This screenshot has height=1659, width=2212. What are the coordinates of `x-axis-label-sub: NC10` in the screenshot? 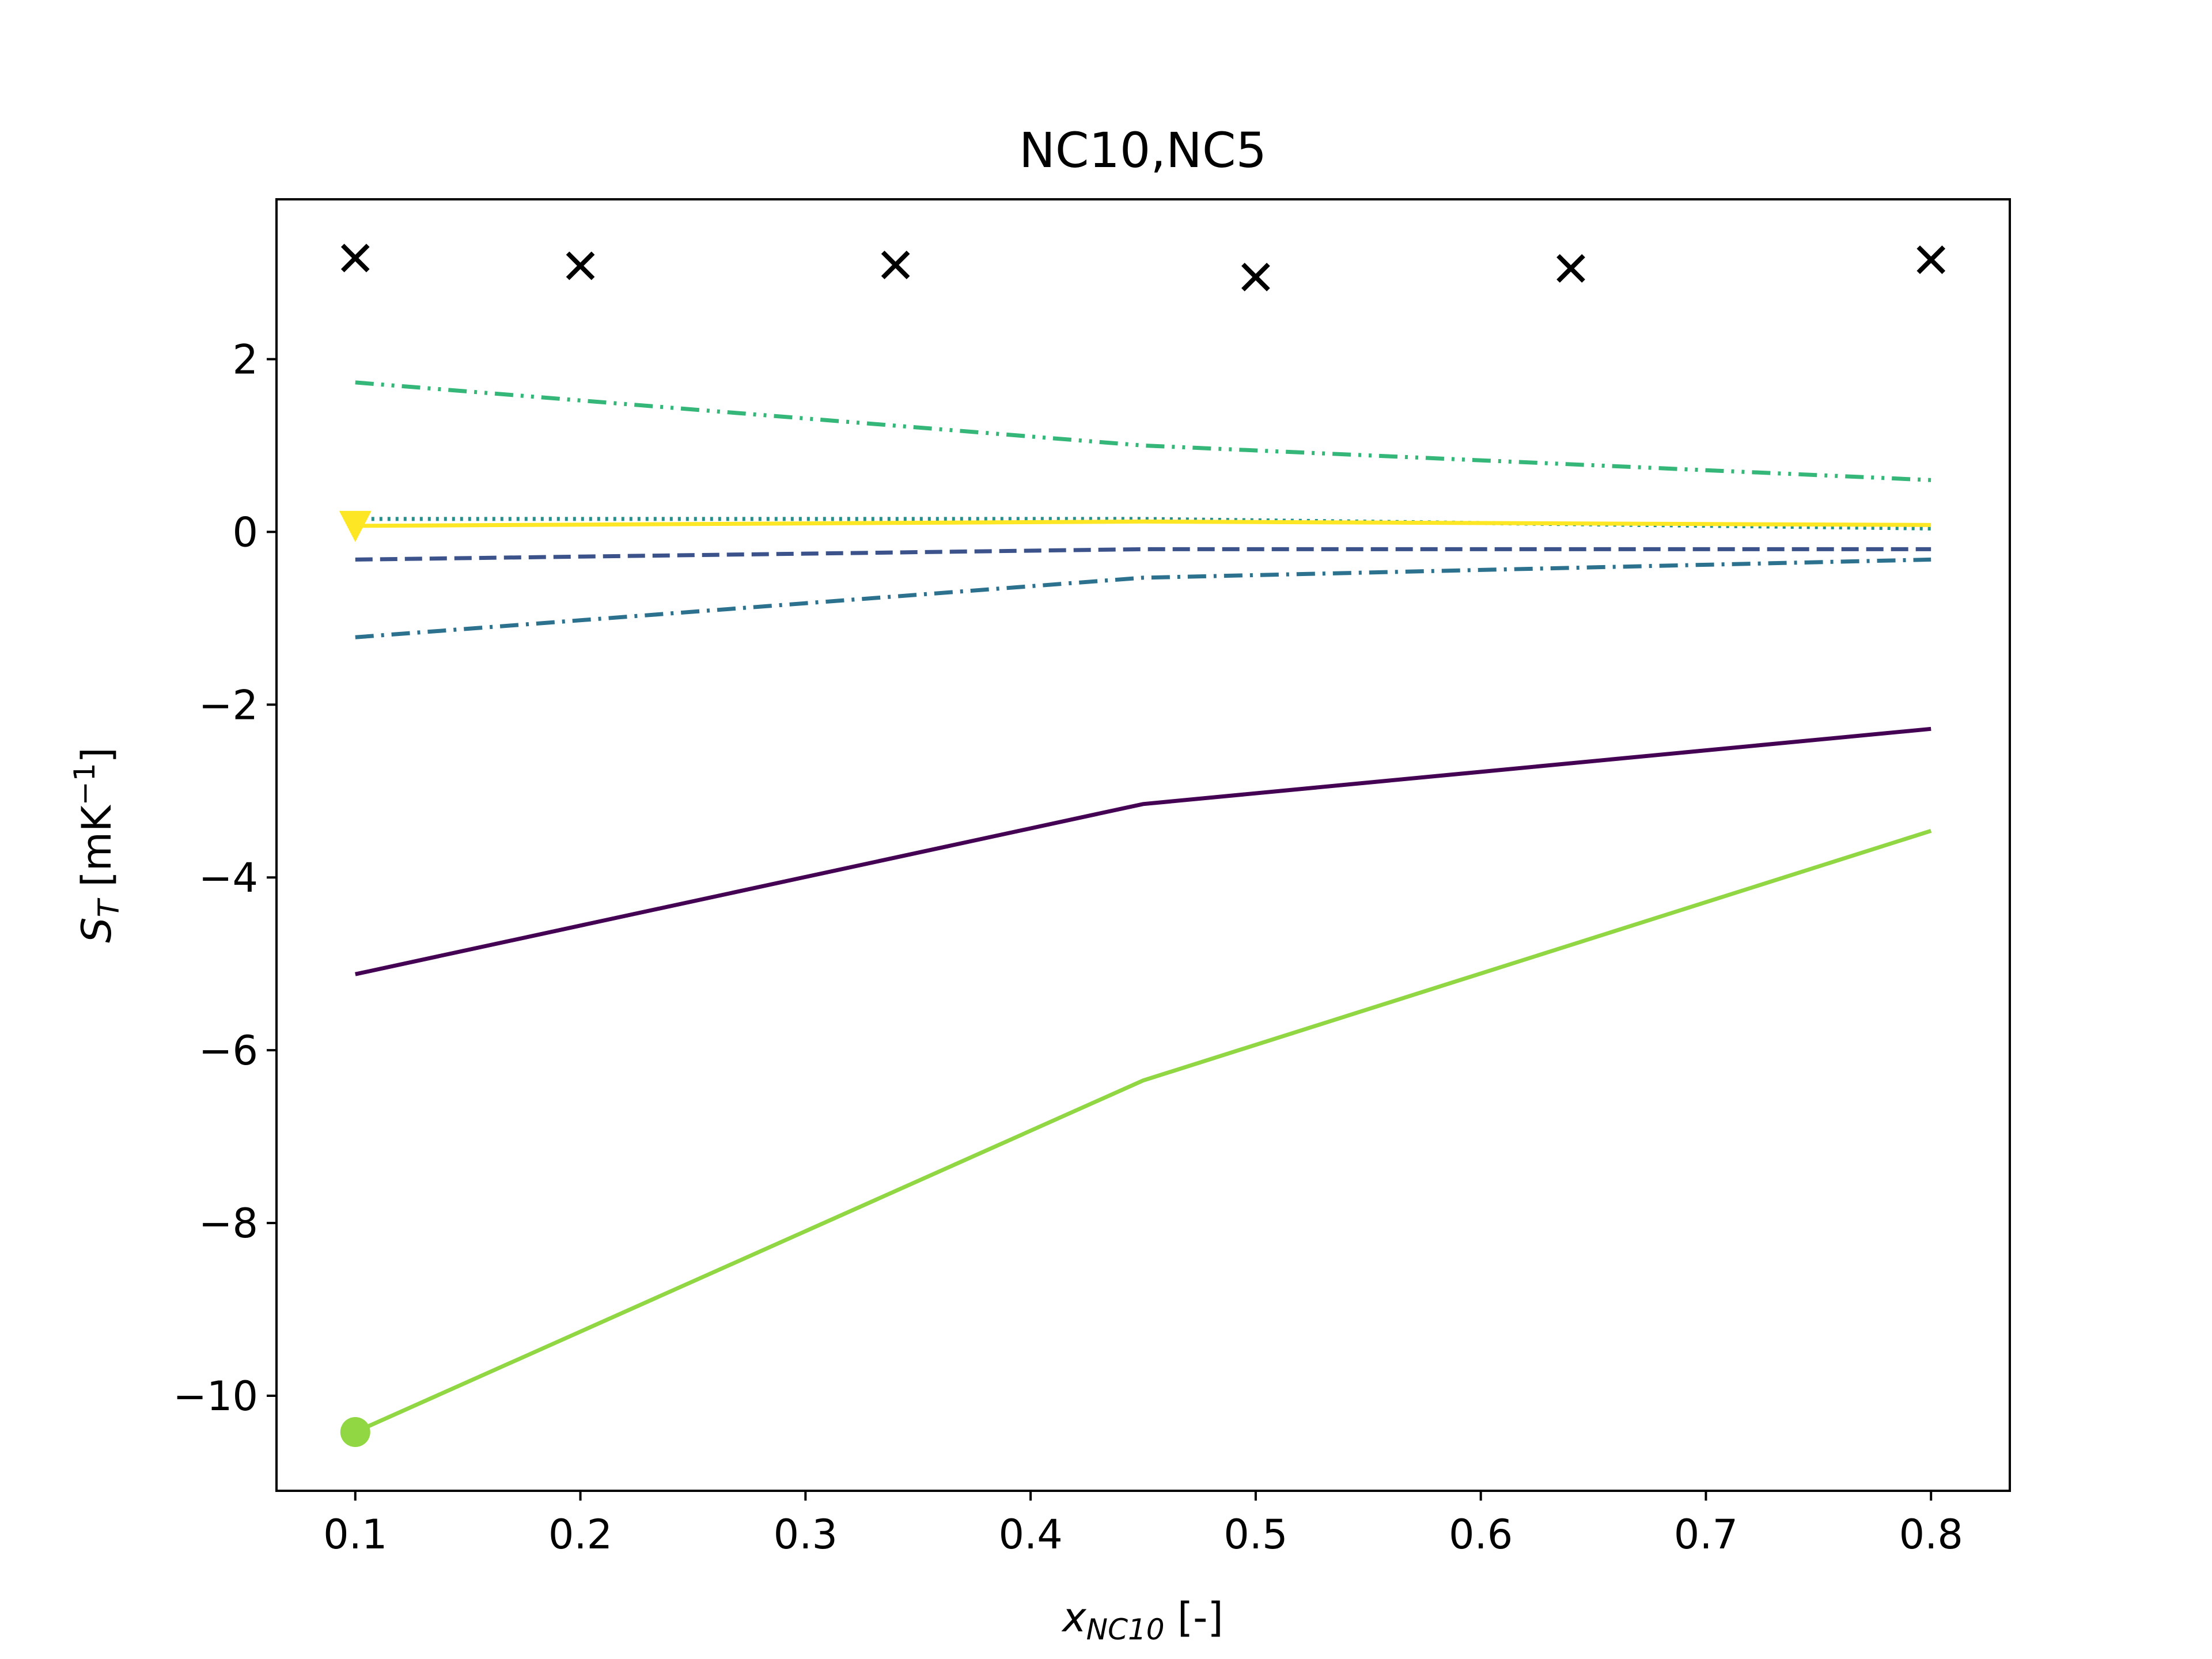 It's located at (1125, 1629).